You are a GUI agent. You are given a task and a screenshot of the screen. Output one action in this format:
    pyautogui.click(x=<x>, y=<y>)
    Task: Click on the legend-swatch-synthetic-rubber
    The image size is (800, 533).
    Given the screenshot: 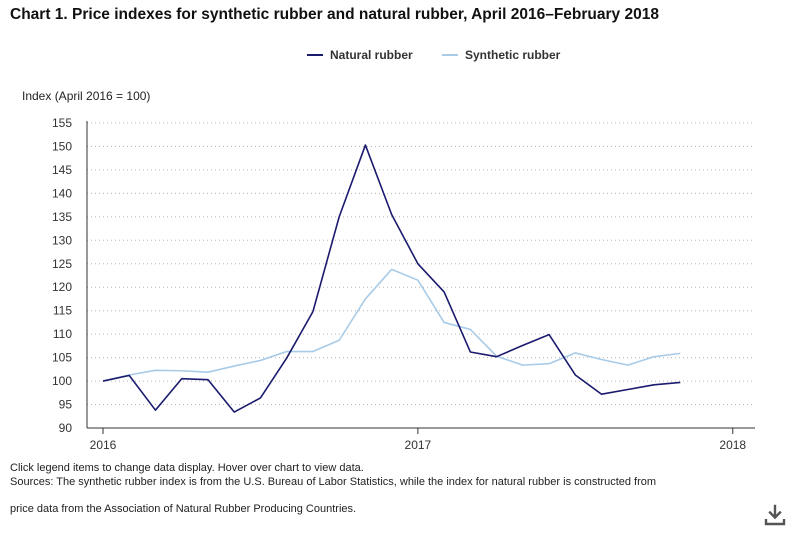 What is the action you would take?
    pyautogui.click(x=450, y=55)
    